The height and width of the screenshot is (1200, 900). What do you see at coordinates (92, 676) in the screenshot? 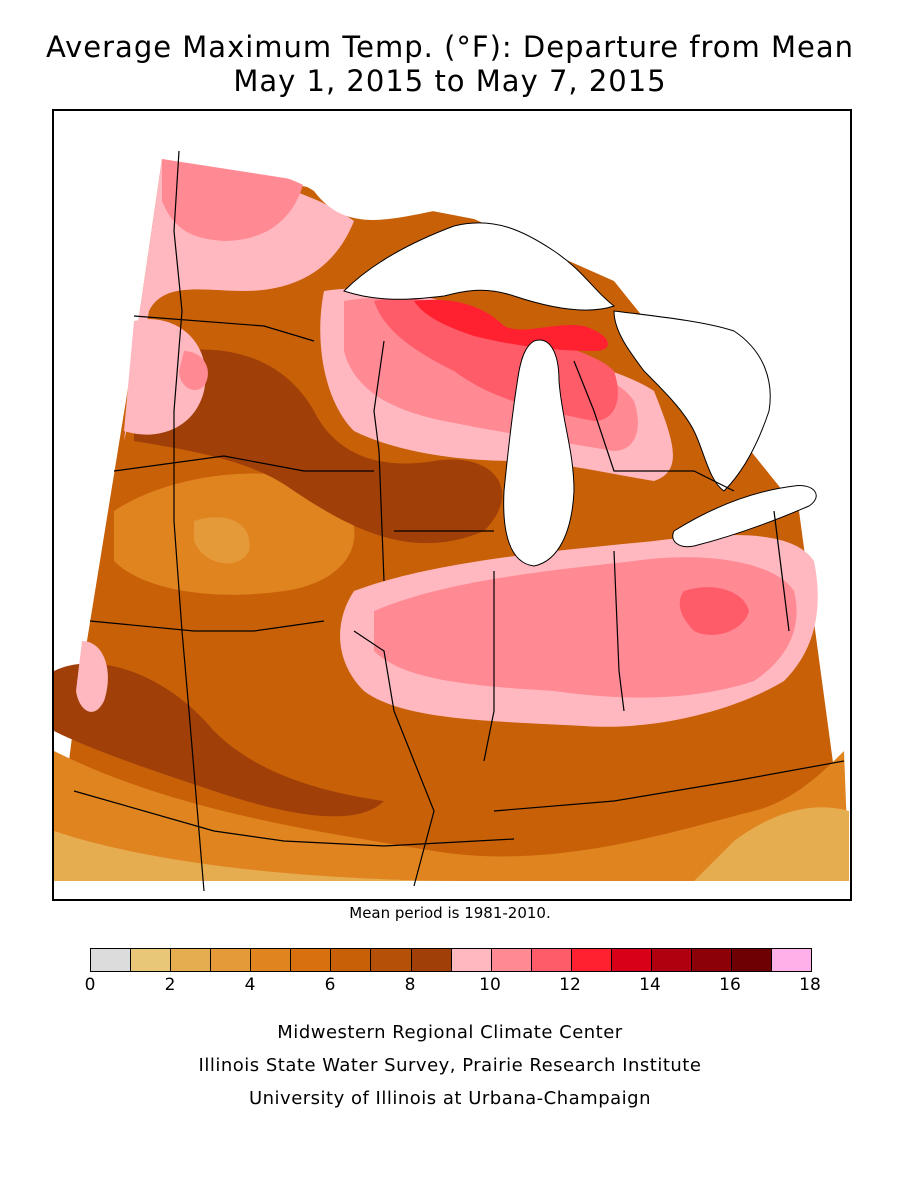
I see `zone-west-edge-pink` at bounding box center [92, 676].